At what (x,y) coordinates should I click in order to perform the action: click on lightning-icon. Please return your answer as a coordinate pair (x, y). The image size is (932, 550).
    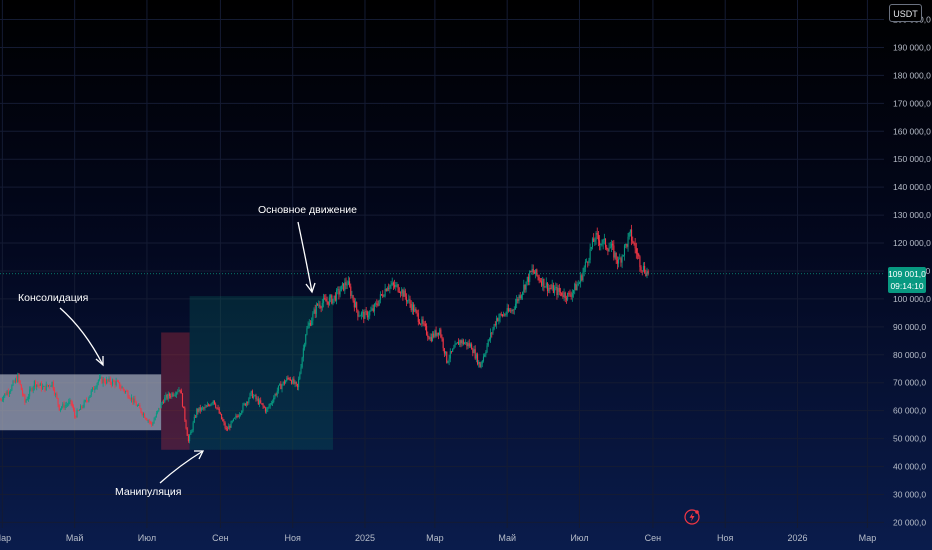
    Looking at the image, I should click on (692, 517).